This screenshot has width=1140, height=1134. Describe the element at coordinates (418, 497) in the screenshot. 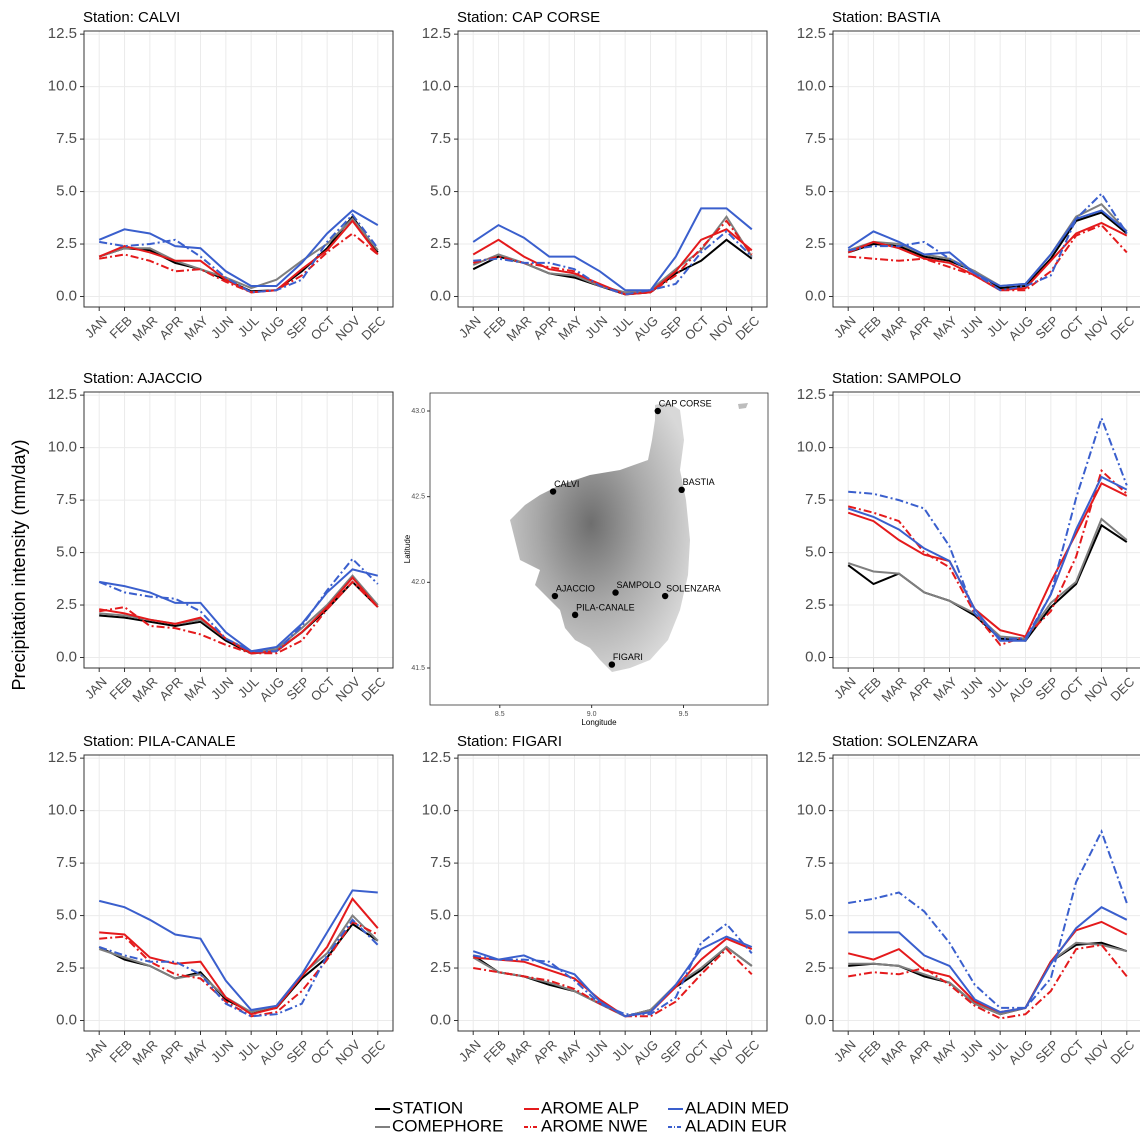

I see `y-tick-label: 42.5` at that location.